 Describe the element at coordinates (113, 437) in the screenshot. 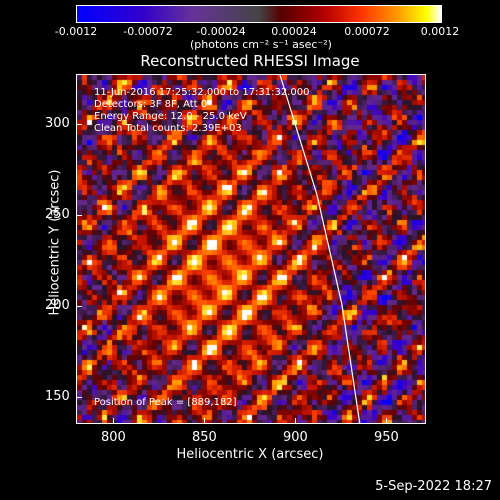

I see `x-tick-label: 800` at that location.